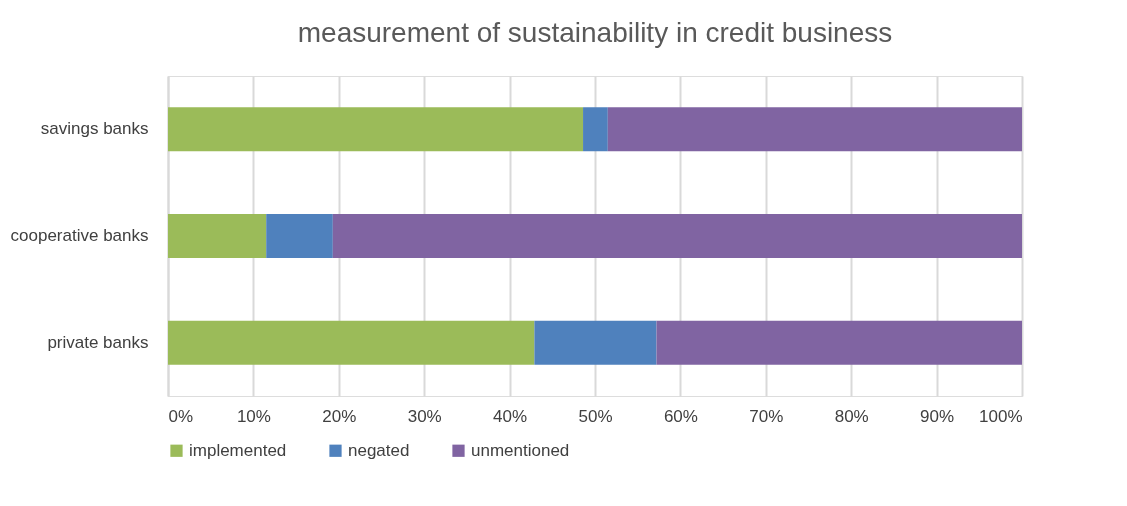 The height and width of the screenshot is (506, 1127). Describe the element at coordinates (595, 32) in the screenshot. I see `chart-title: measurement of sustainability in credit business` at that location.